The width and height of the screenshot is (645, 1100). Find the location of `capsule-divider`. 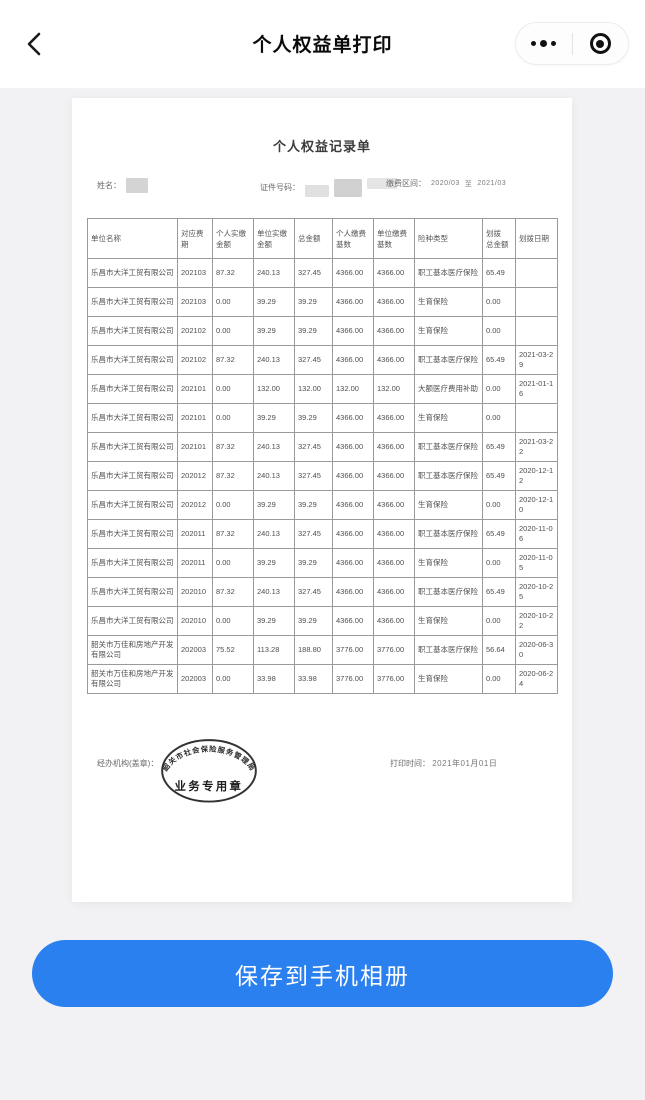

capsule-divider is located at coordinates (572, 43).